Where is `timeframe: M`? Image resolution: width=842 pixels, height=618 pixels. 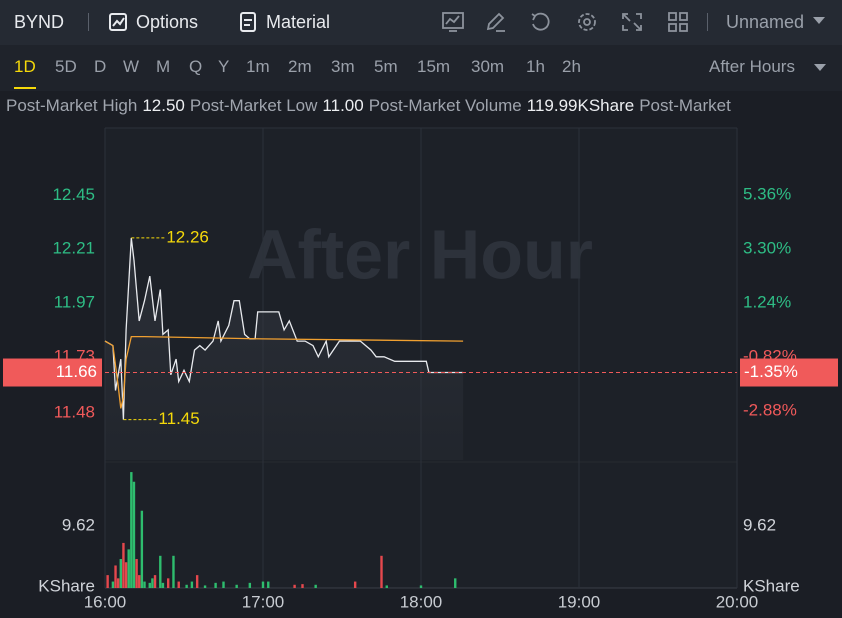
timeframe: M is located at coordinates (163, 66).